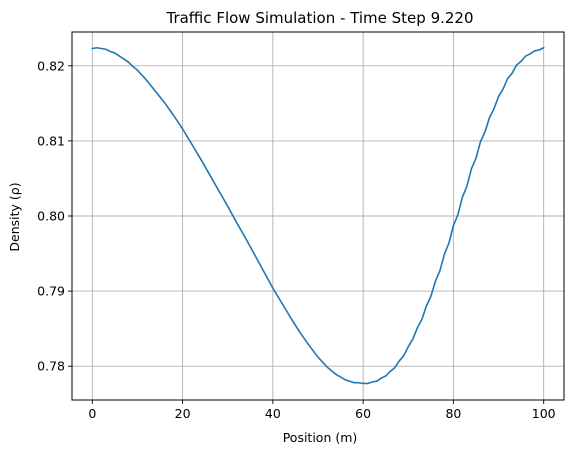  What do you see at coordinates (51, 216) in the screenshot?
I see `y-tick-label: 0.80` at bounding box center [51, 216].